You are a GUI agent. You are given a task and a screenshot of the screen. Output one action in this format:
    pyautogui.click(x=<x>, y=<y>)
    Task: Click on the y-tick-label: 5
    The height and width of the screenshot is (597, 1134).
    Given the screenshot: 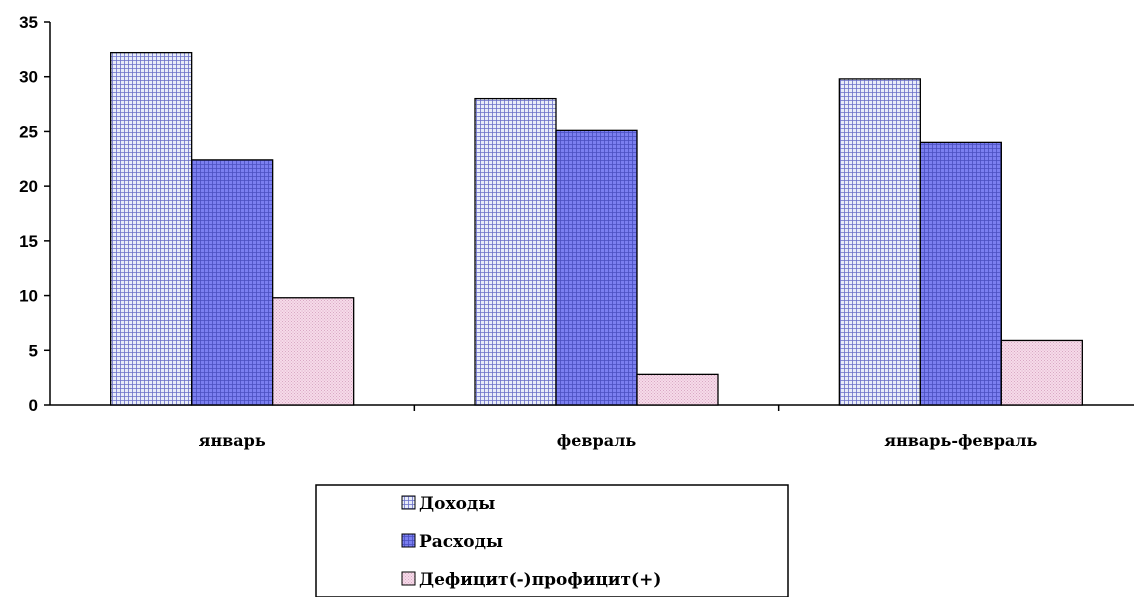 What is the action you would take?
    pyautogui.click(x=33, y=350)
    